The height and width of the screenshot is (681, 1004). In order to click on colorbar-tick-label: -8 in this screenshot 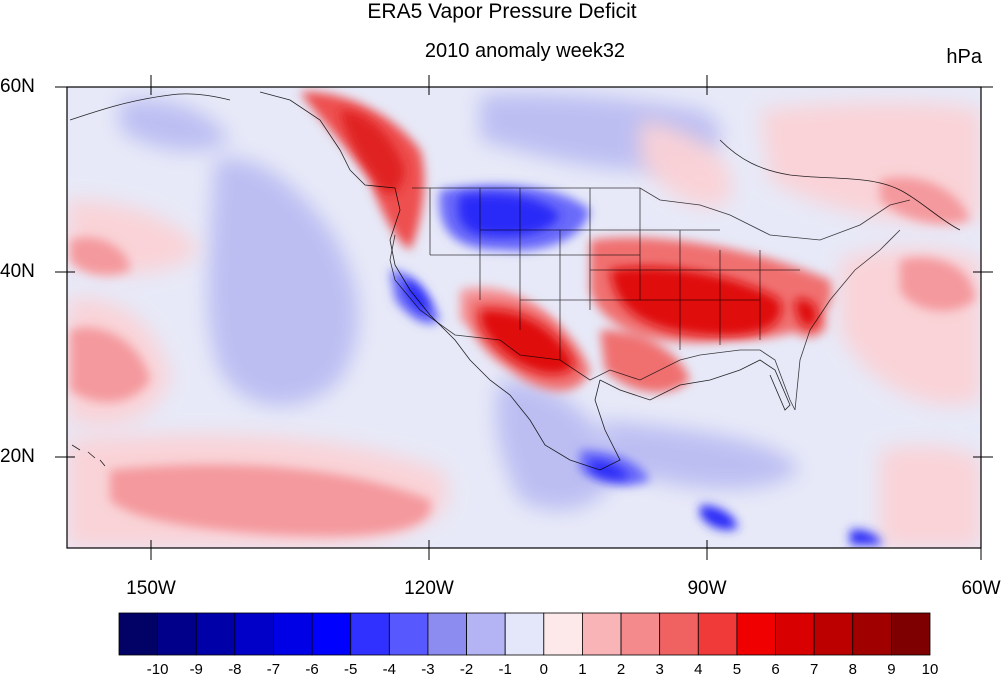, I will do `click(235, 669)`.